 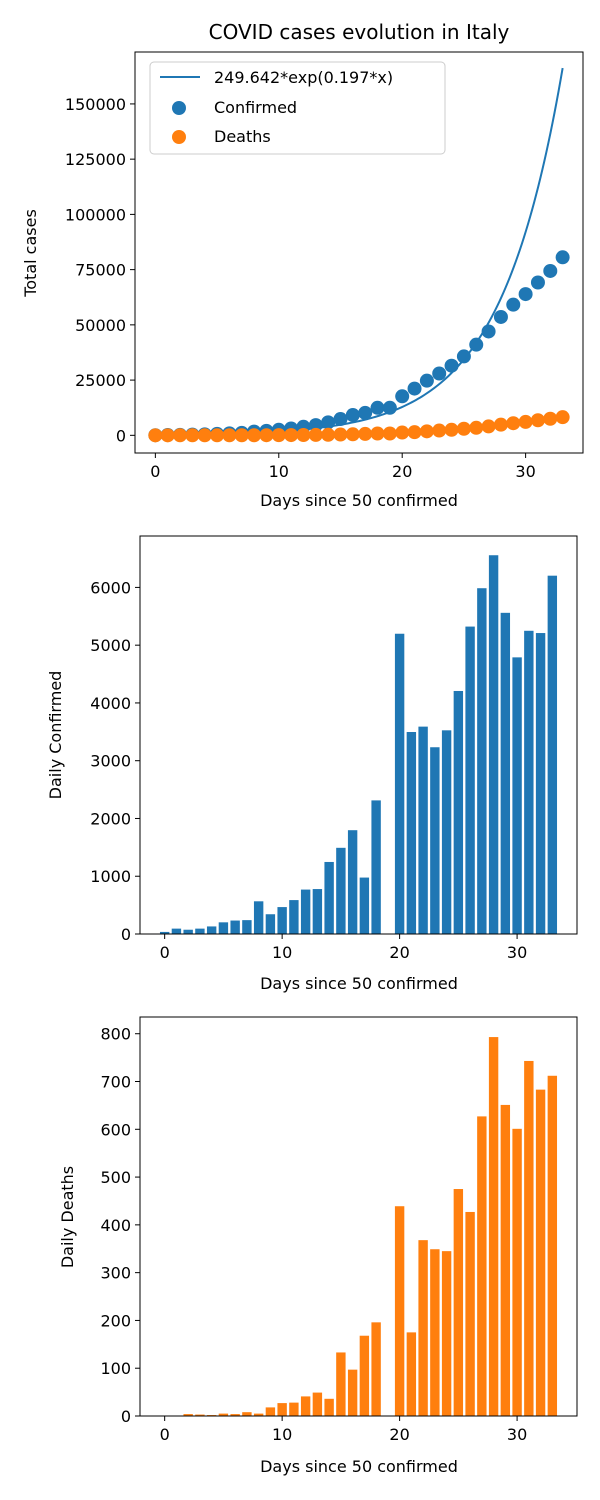 I want to click on y-tick-label: 100, so click(x=115, y=1368).